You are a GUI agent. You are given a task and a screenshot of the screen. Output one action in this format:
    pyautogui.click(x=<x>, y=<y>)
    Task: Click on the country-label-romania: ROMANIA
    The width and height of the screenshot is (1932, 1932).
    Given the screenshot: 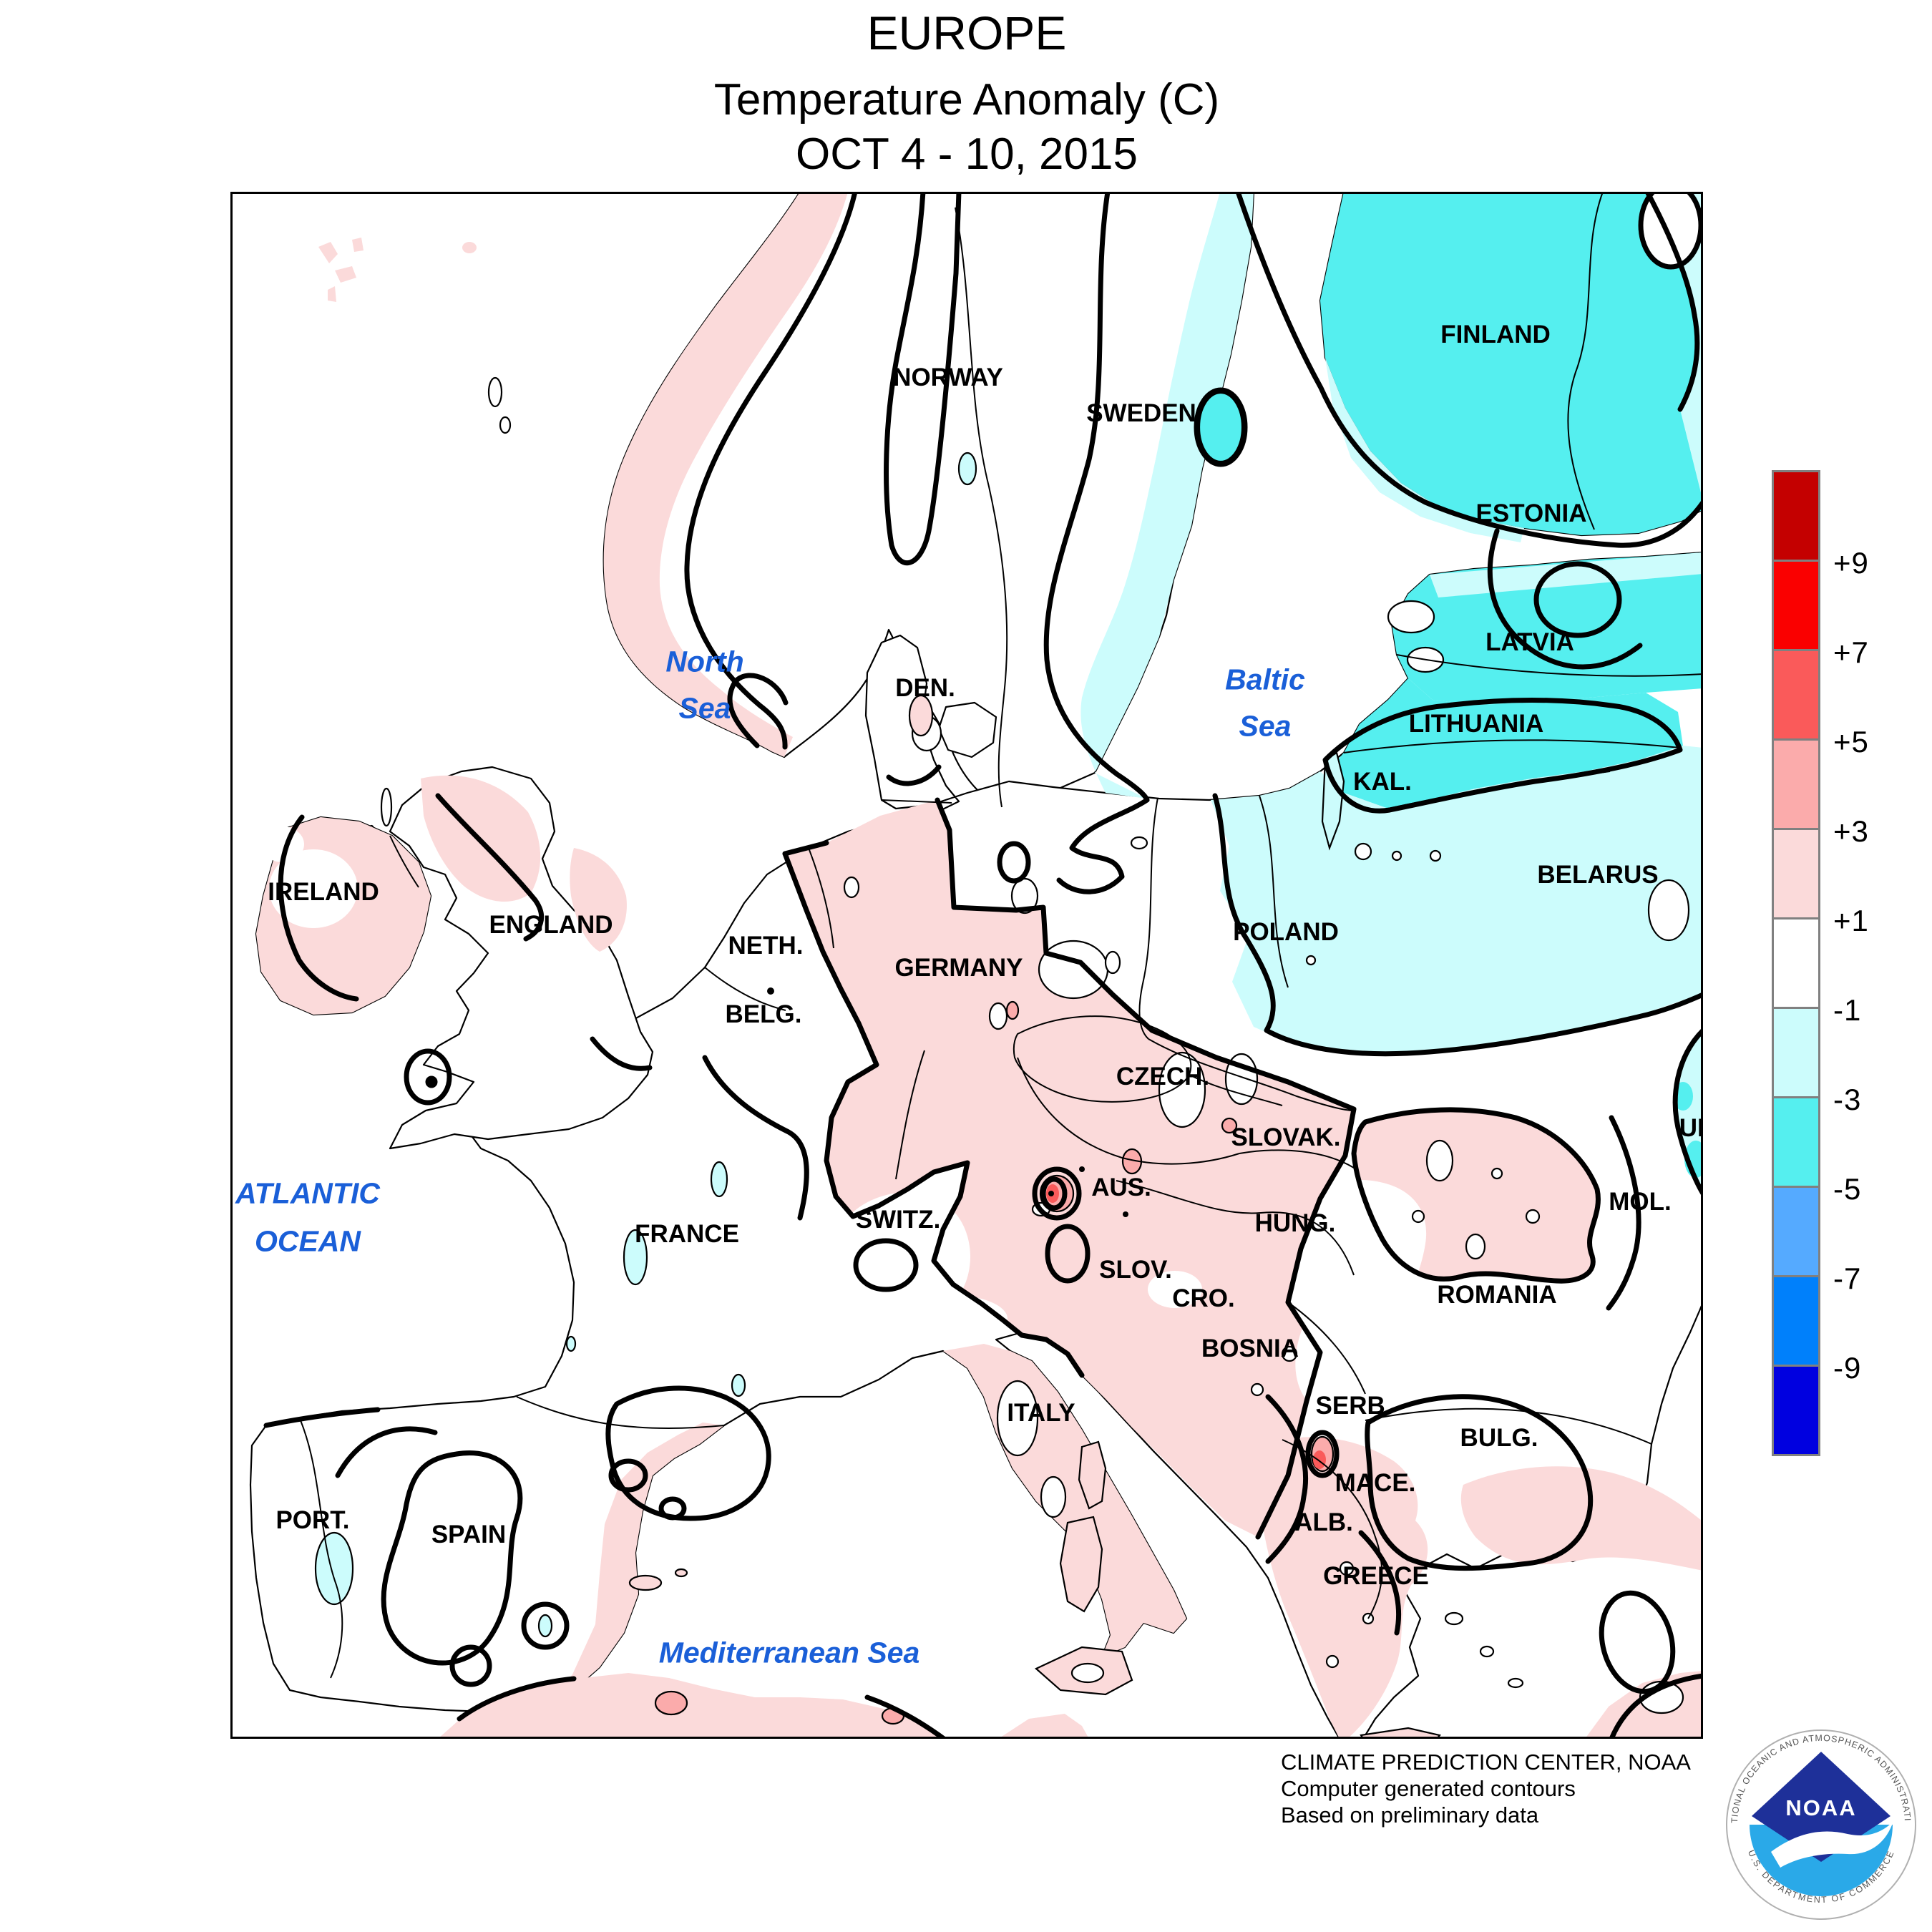 What is the action you would take?
    pyautogui.click(x=1497, y=1295)
    